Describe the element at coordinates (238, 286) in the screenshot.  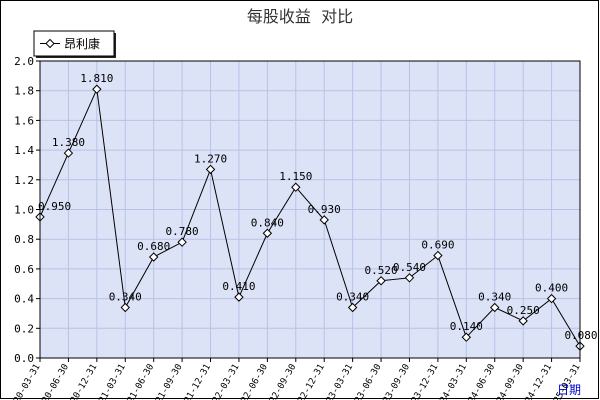
I see `data-label: 0.410` at that location.